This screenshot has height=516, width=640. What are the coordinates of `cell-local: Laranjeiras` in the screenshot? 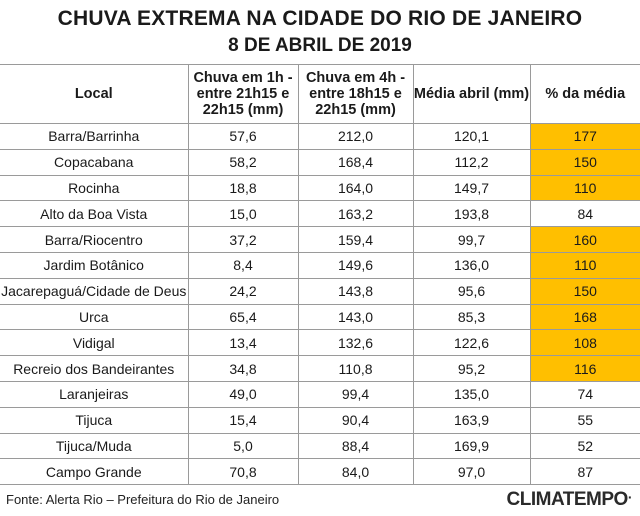 It's located at (94, 394).